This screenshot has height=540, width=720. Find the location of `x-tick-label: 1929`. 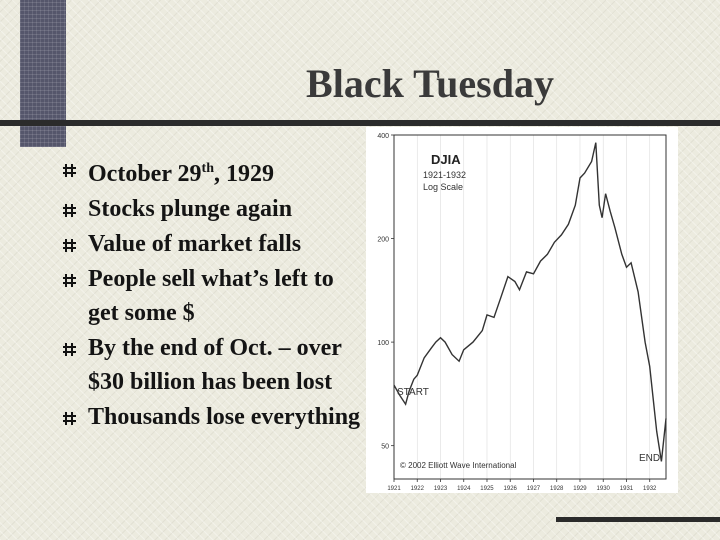

x-tick-label: 1929 is located at coordinates (580, 489).